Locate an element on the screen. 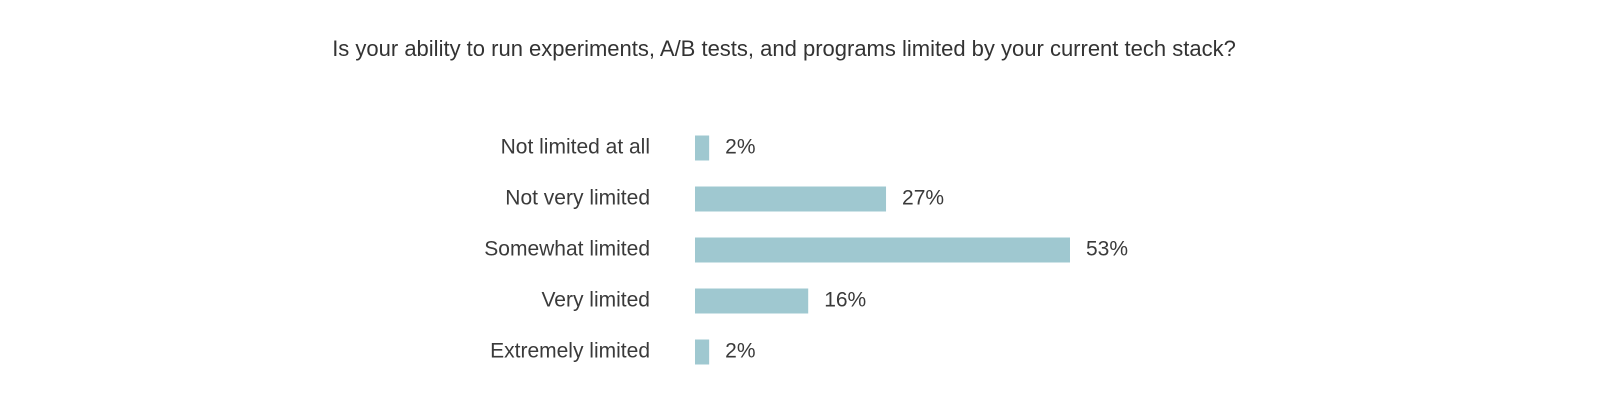 This screenshot has height=416, width=1600. category-label: Not very limited is located at coordinates (577, 198).